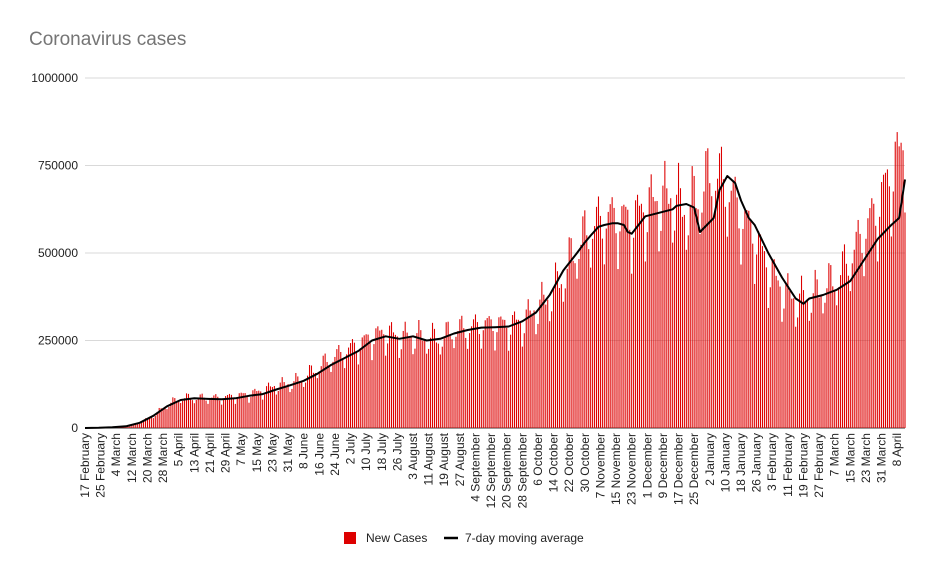 The height and width of the screenshot is (574, 932). What do you see at coordinates (632, 469) in the screenshot?
I see `x-tick-label: 23 November` at bounding box center [632, 469].